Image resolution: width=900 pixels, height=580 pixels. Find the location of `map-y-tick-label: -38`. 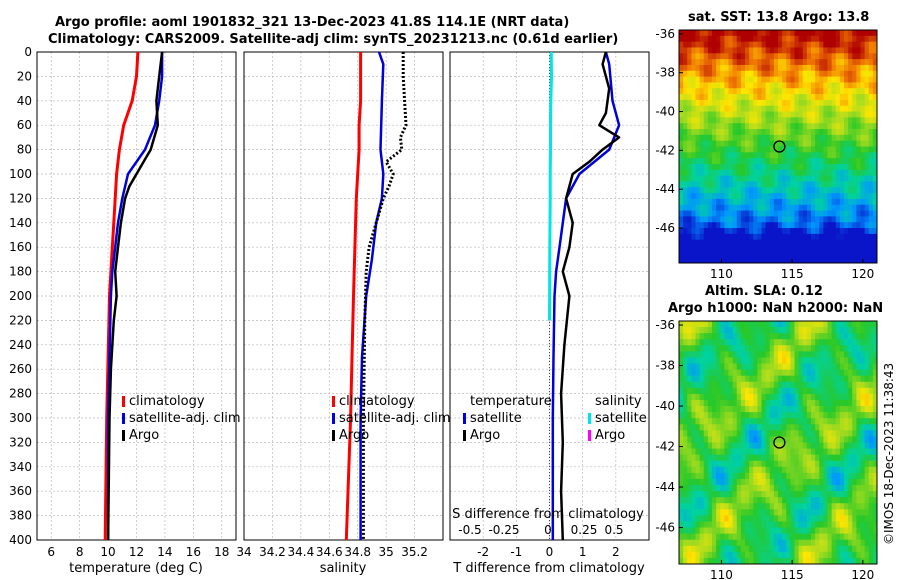

map-y-tick-label: -38 is located at coordinates (665, 73).